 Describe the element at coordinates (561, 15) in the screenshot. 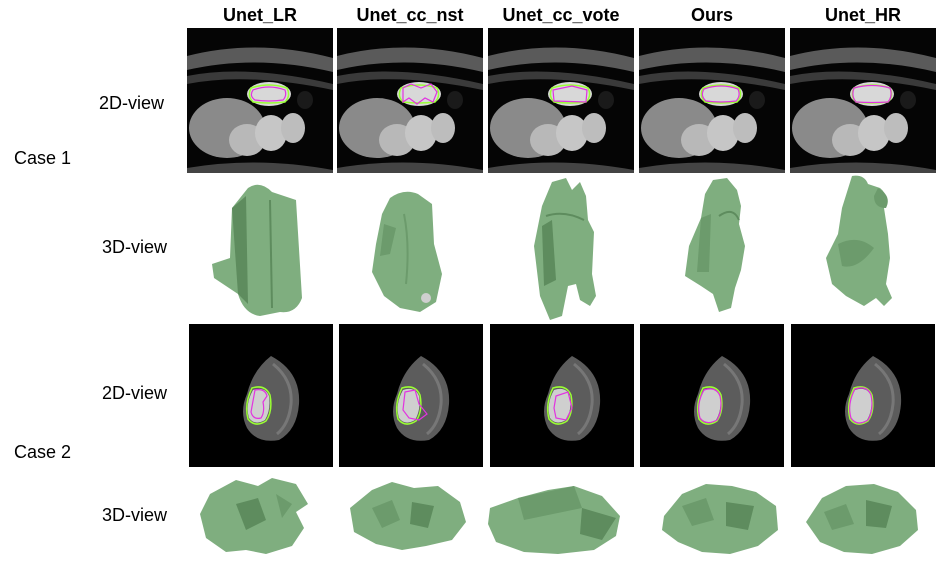

I see `column-header-unet-cc-vote: Unet_cc_vote` at that location.